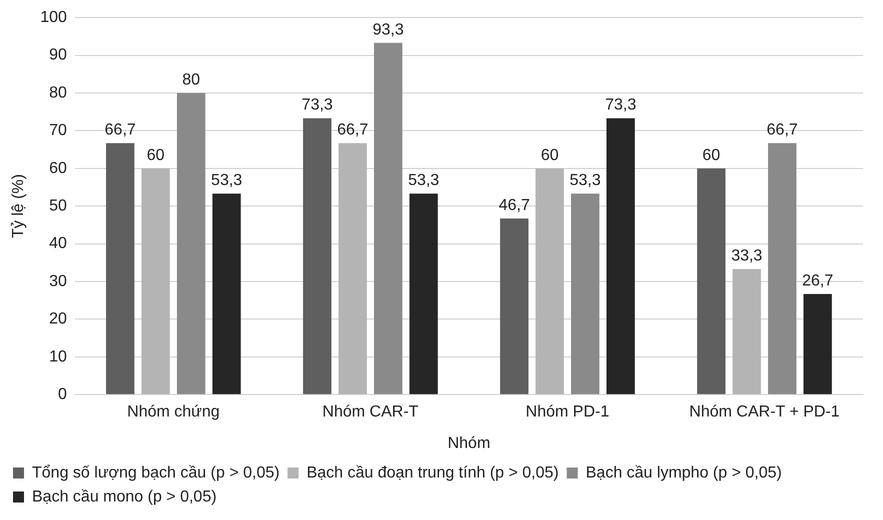 The height and width of the screenshot is (520, 883). What do you see at coordinates (58, 168) in the screenshot?
I see `y-tick-label: 60` at bounding box center [58, 168].